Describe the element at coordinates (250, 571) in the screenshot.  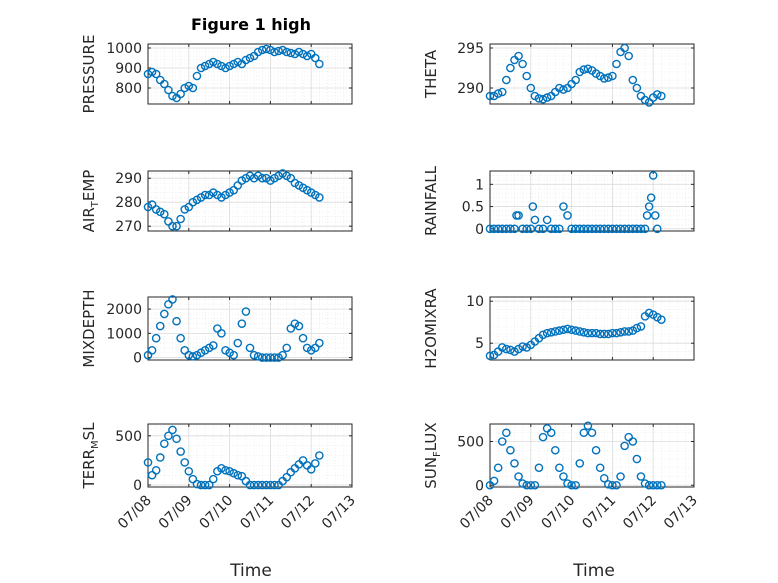
I see `x-axis-label-left: Time` at that location.